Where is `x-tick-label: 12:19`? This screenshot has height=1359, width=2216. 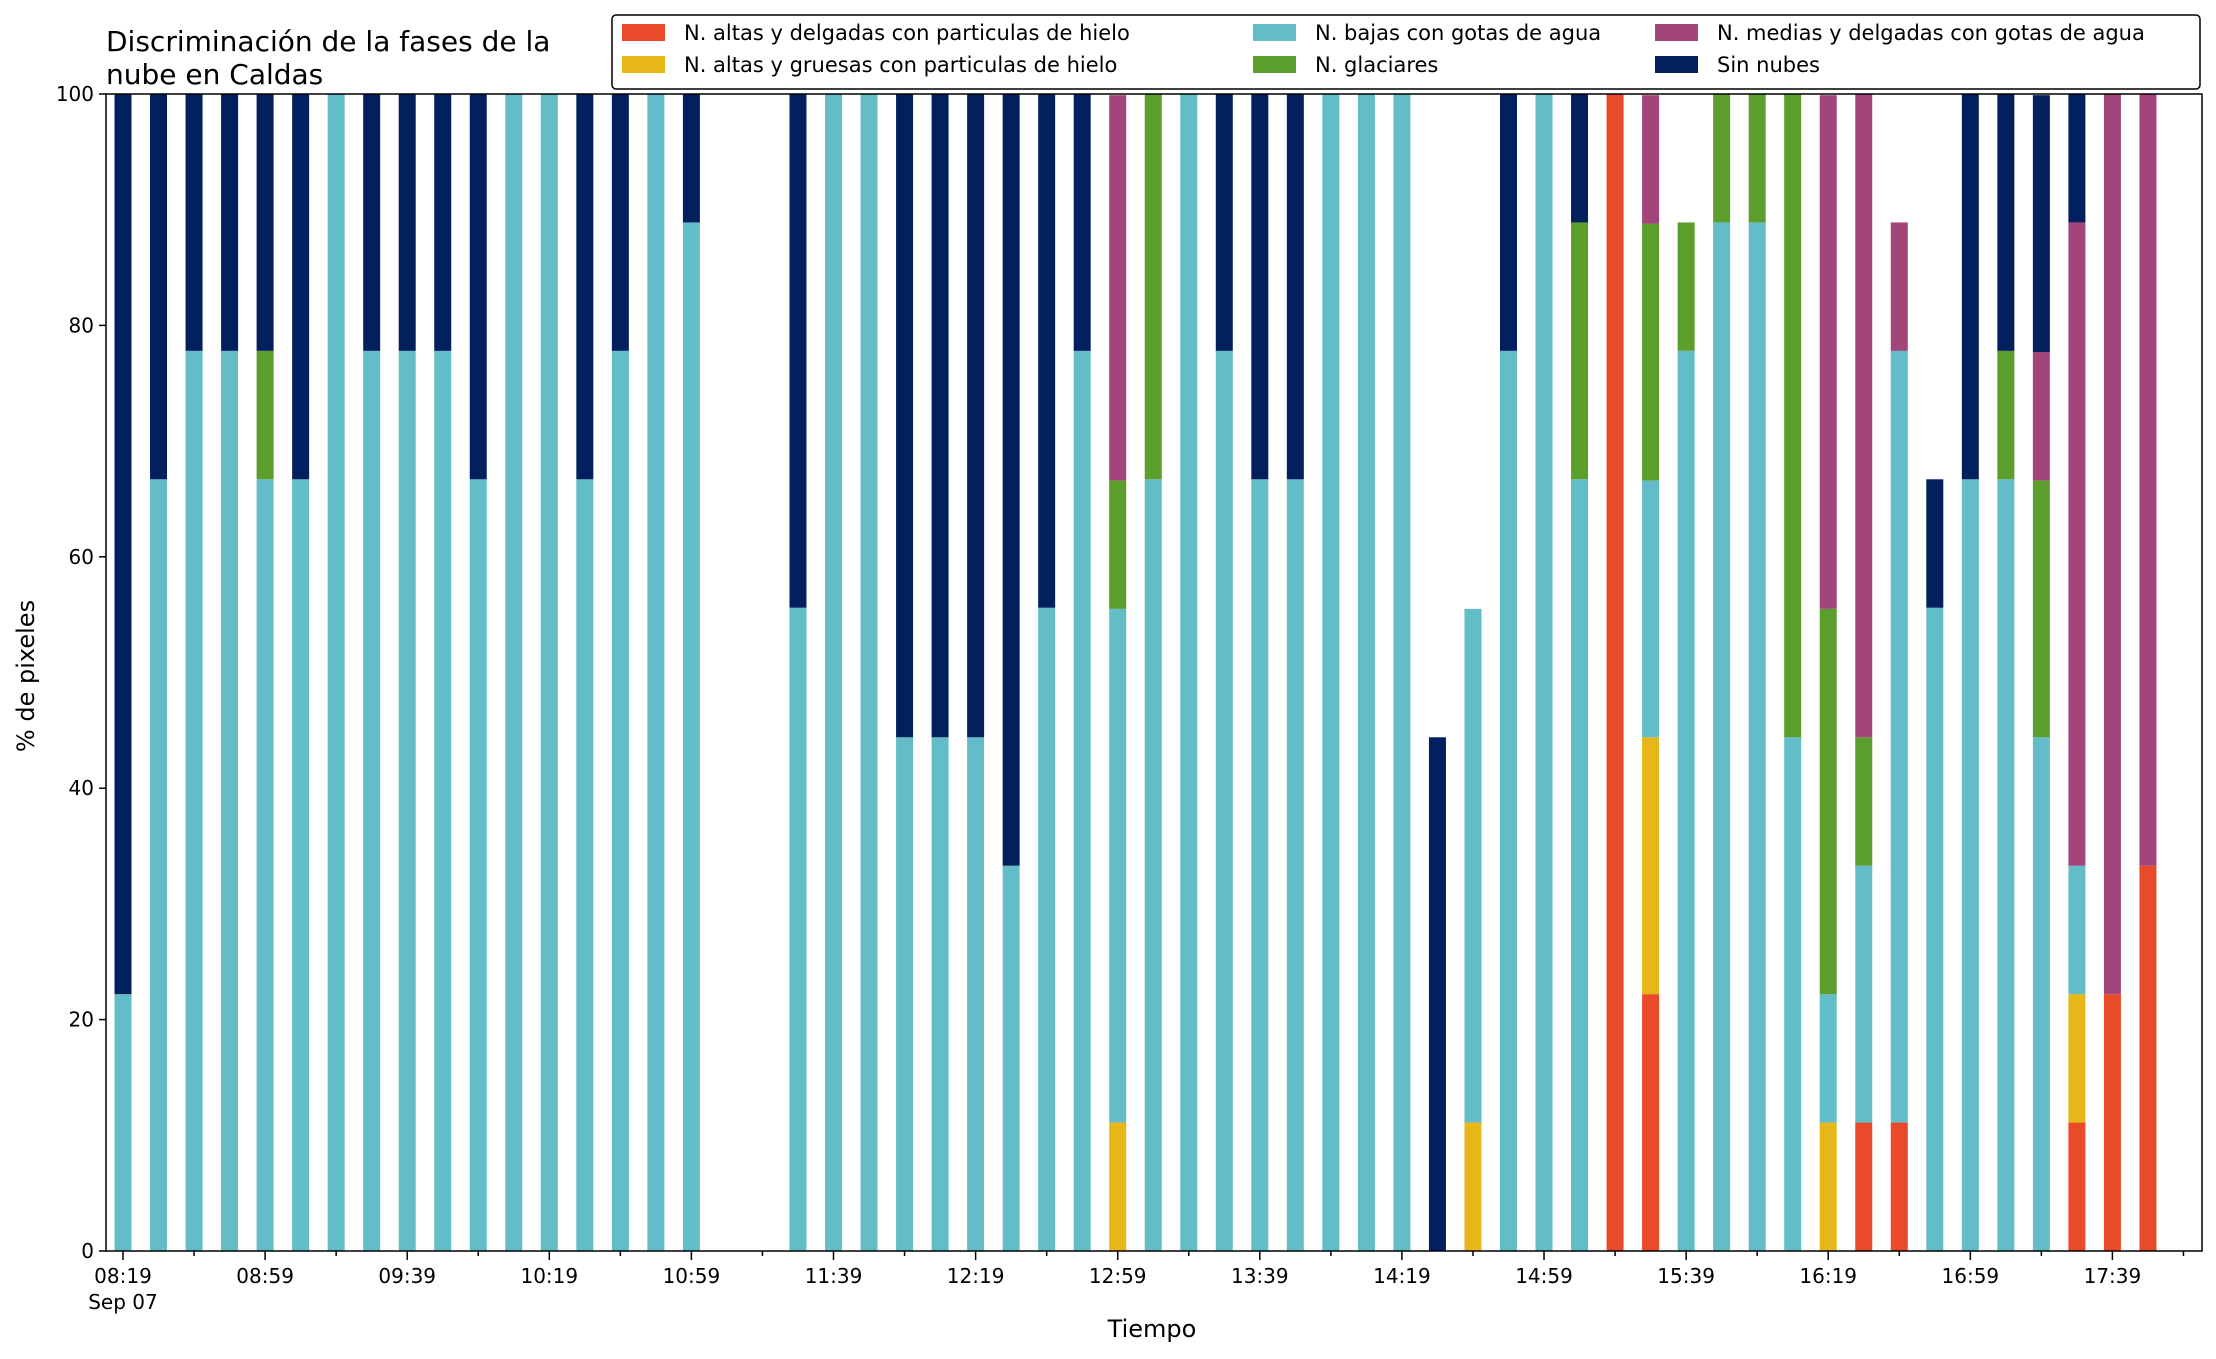 x-tick-label: 12:19 is located at coordinates (976, 1276).